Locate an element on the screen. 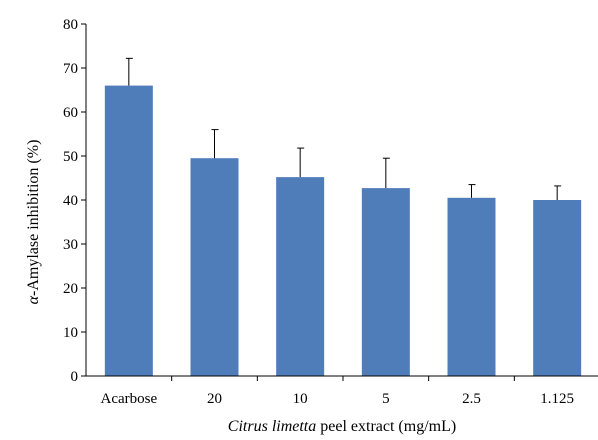 The height and width of the screenshot is (440, 598). y-tick-label: 80 is located at coordinates (70, 25).